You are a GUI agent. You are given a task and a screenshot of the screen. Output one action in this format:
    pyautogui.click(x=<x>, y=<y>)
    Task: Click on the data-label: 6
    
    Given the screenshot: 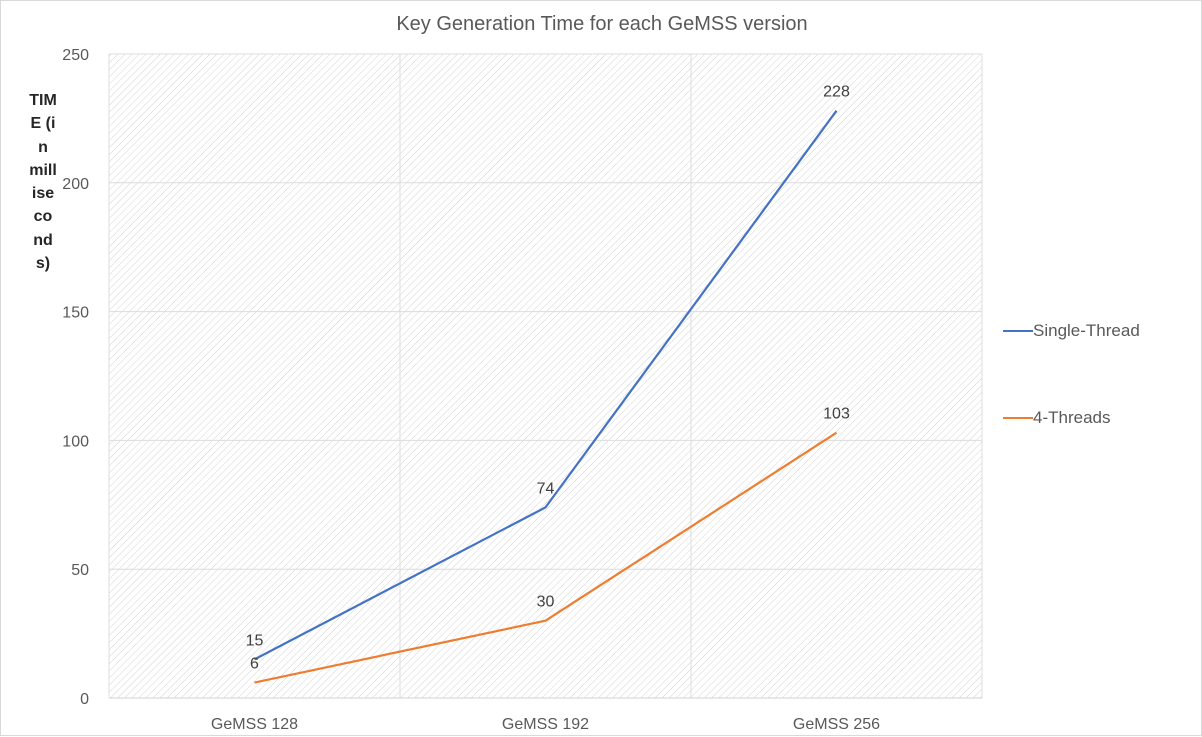 What is the action you would take?
    pyautogui.click(x=254, y=664)
    